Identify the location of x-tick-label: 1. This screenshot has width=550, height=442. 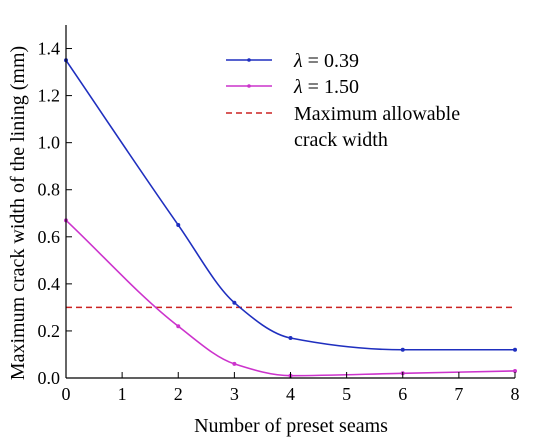
(122, 394).